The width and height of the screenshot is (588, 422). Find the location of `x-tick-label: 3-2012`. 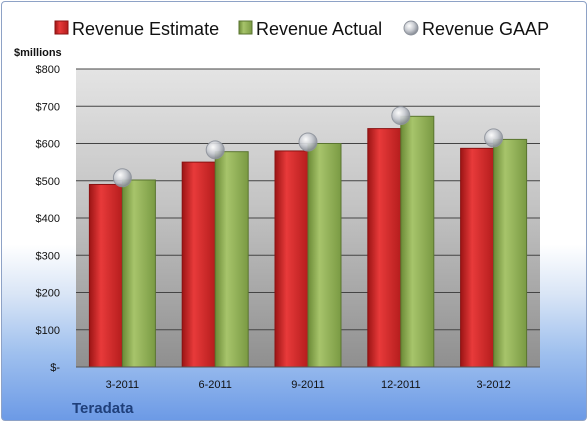

x-tick-label: 3-2012 is located at coordinates (493, 385).